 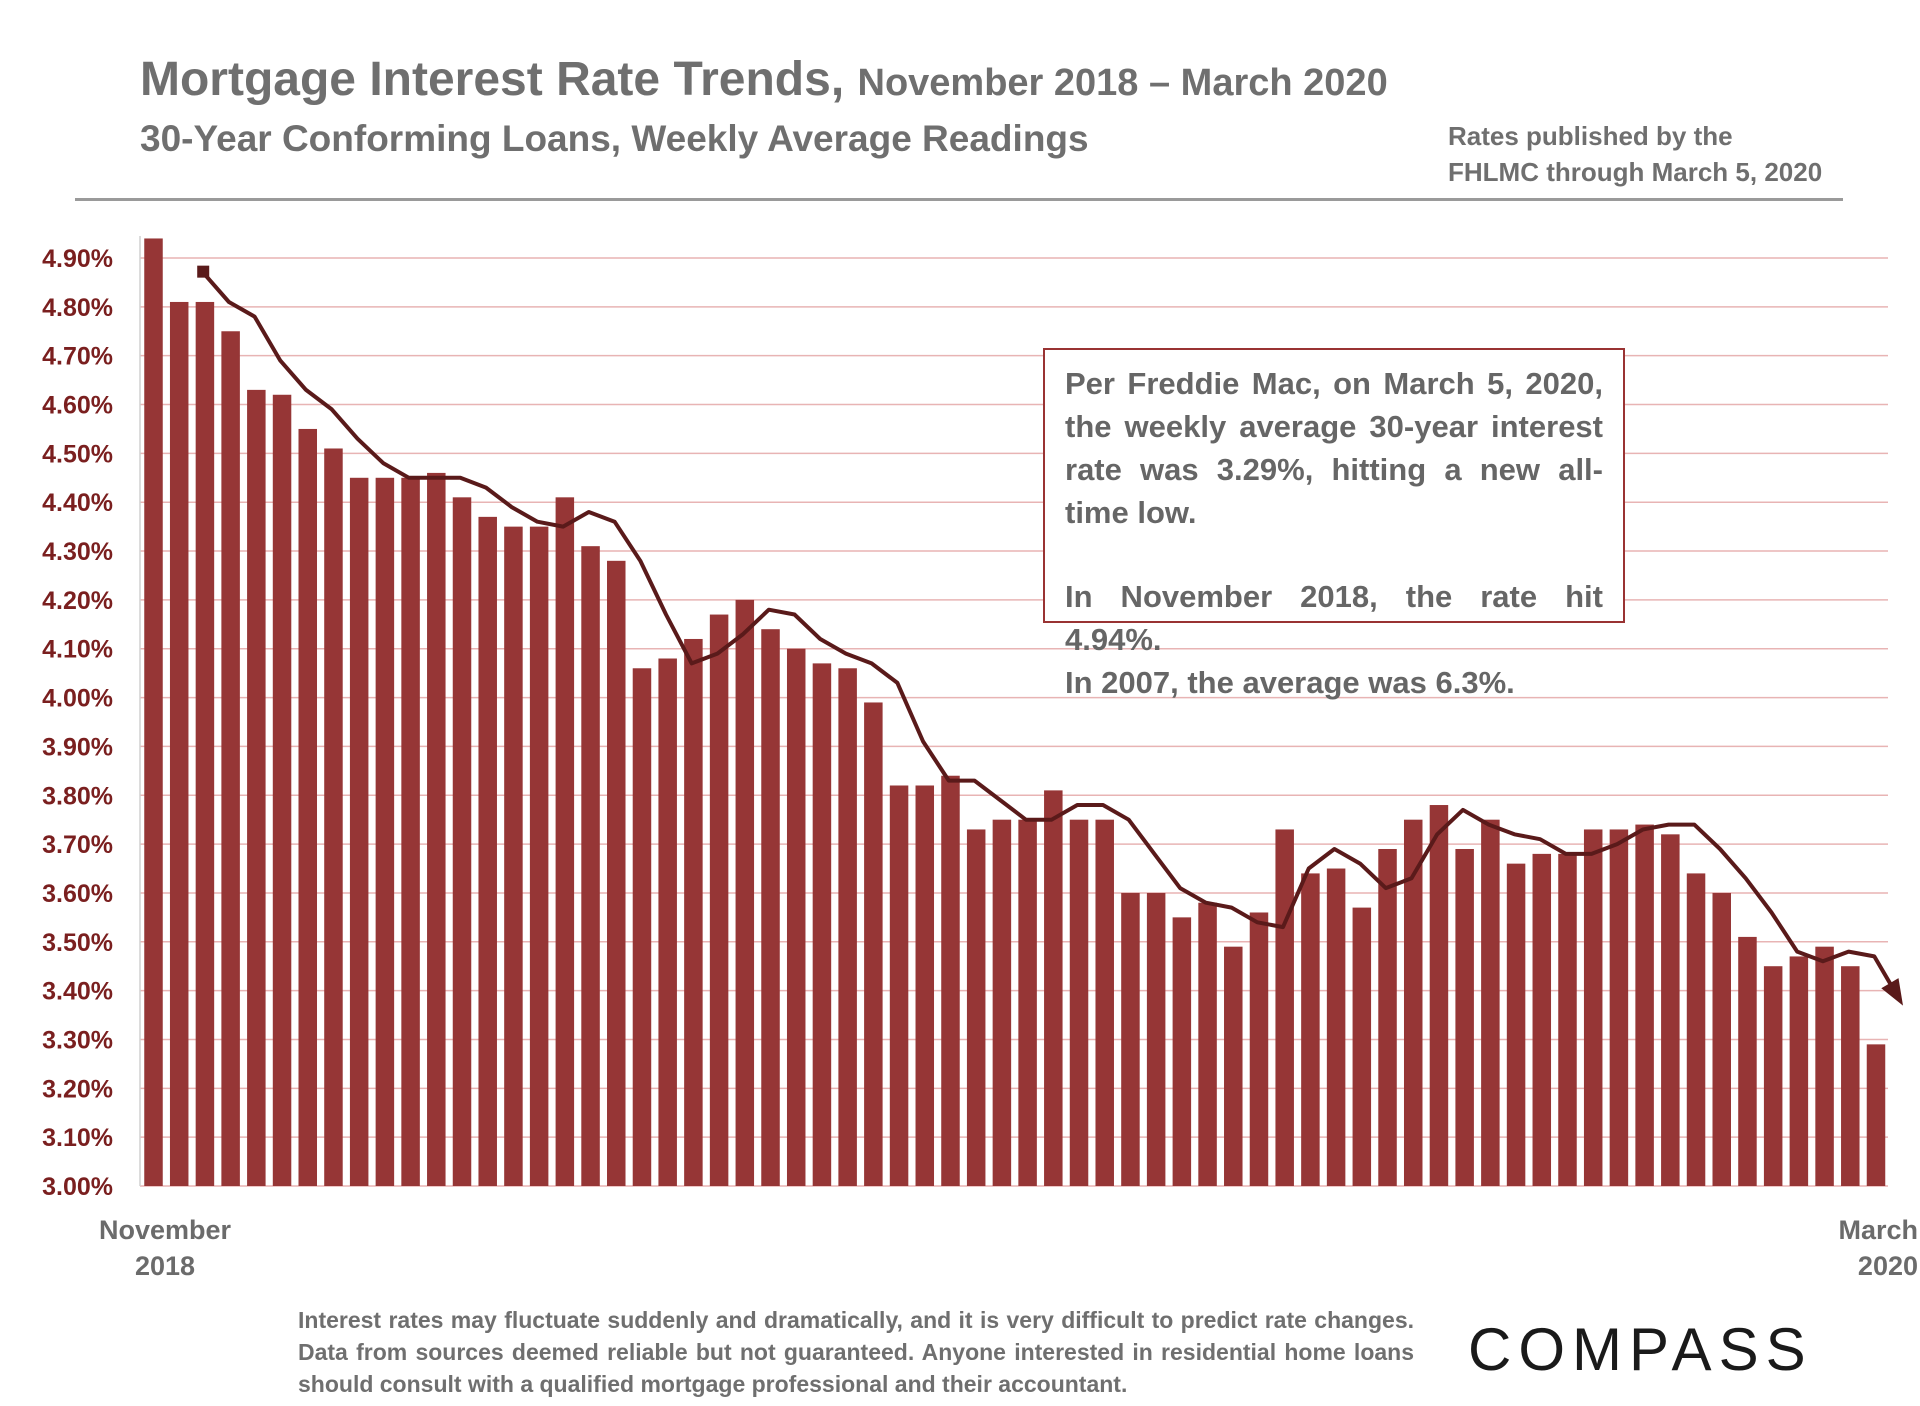 I want to click on y-tick-label: 4.90%, so click(x=77, y=259).